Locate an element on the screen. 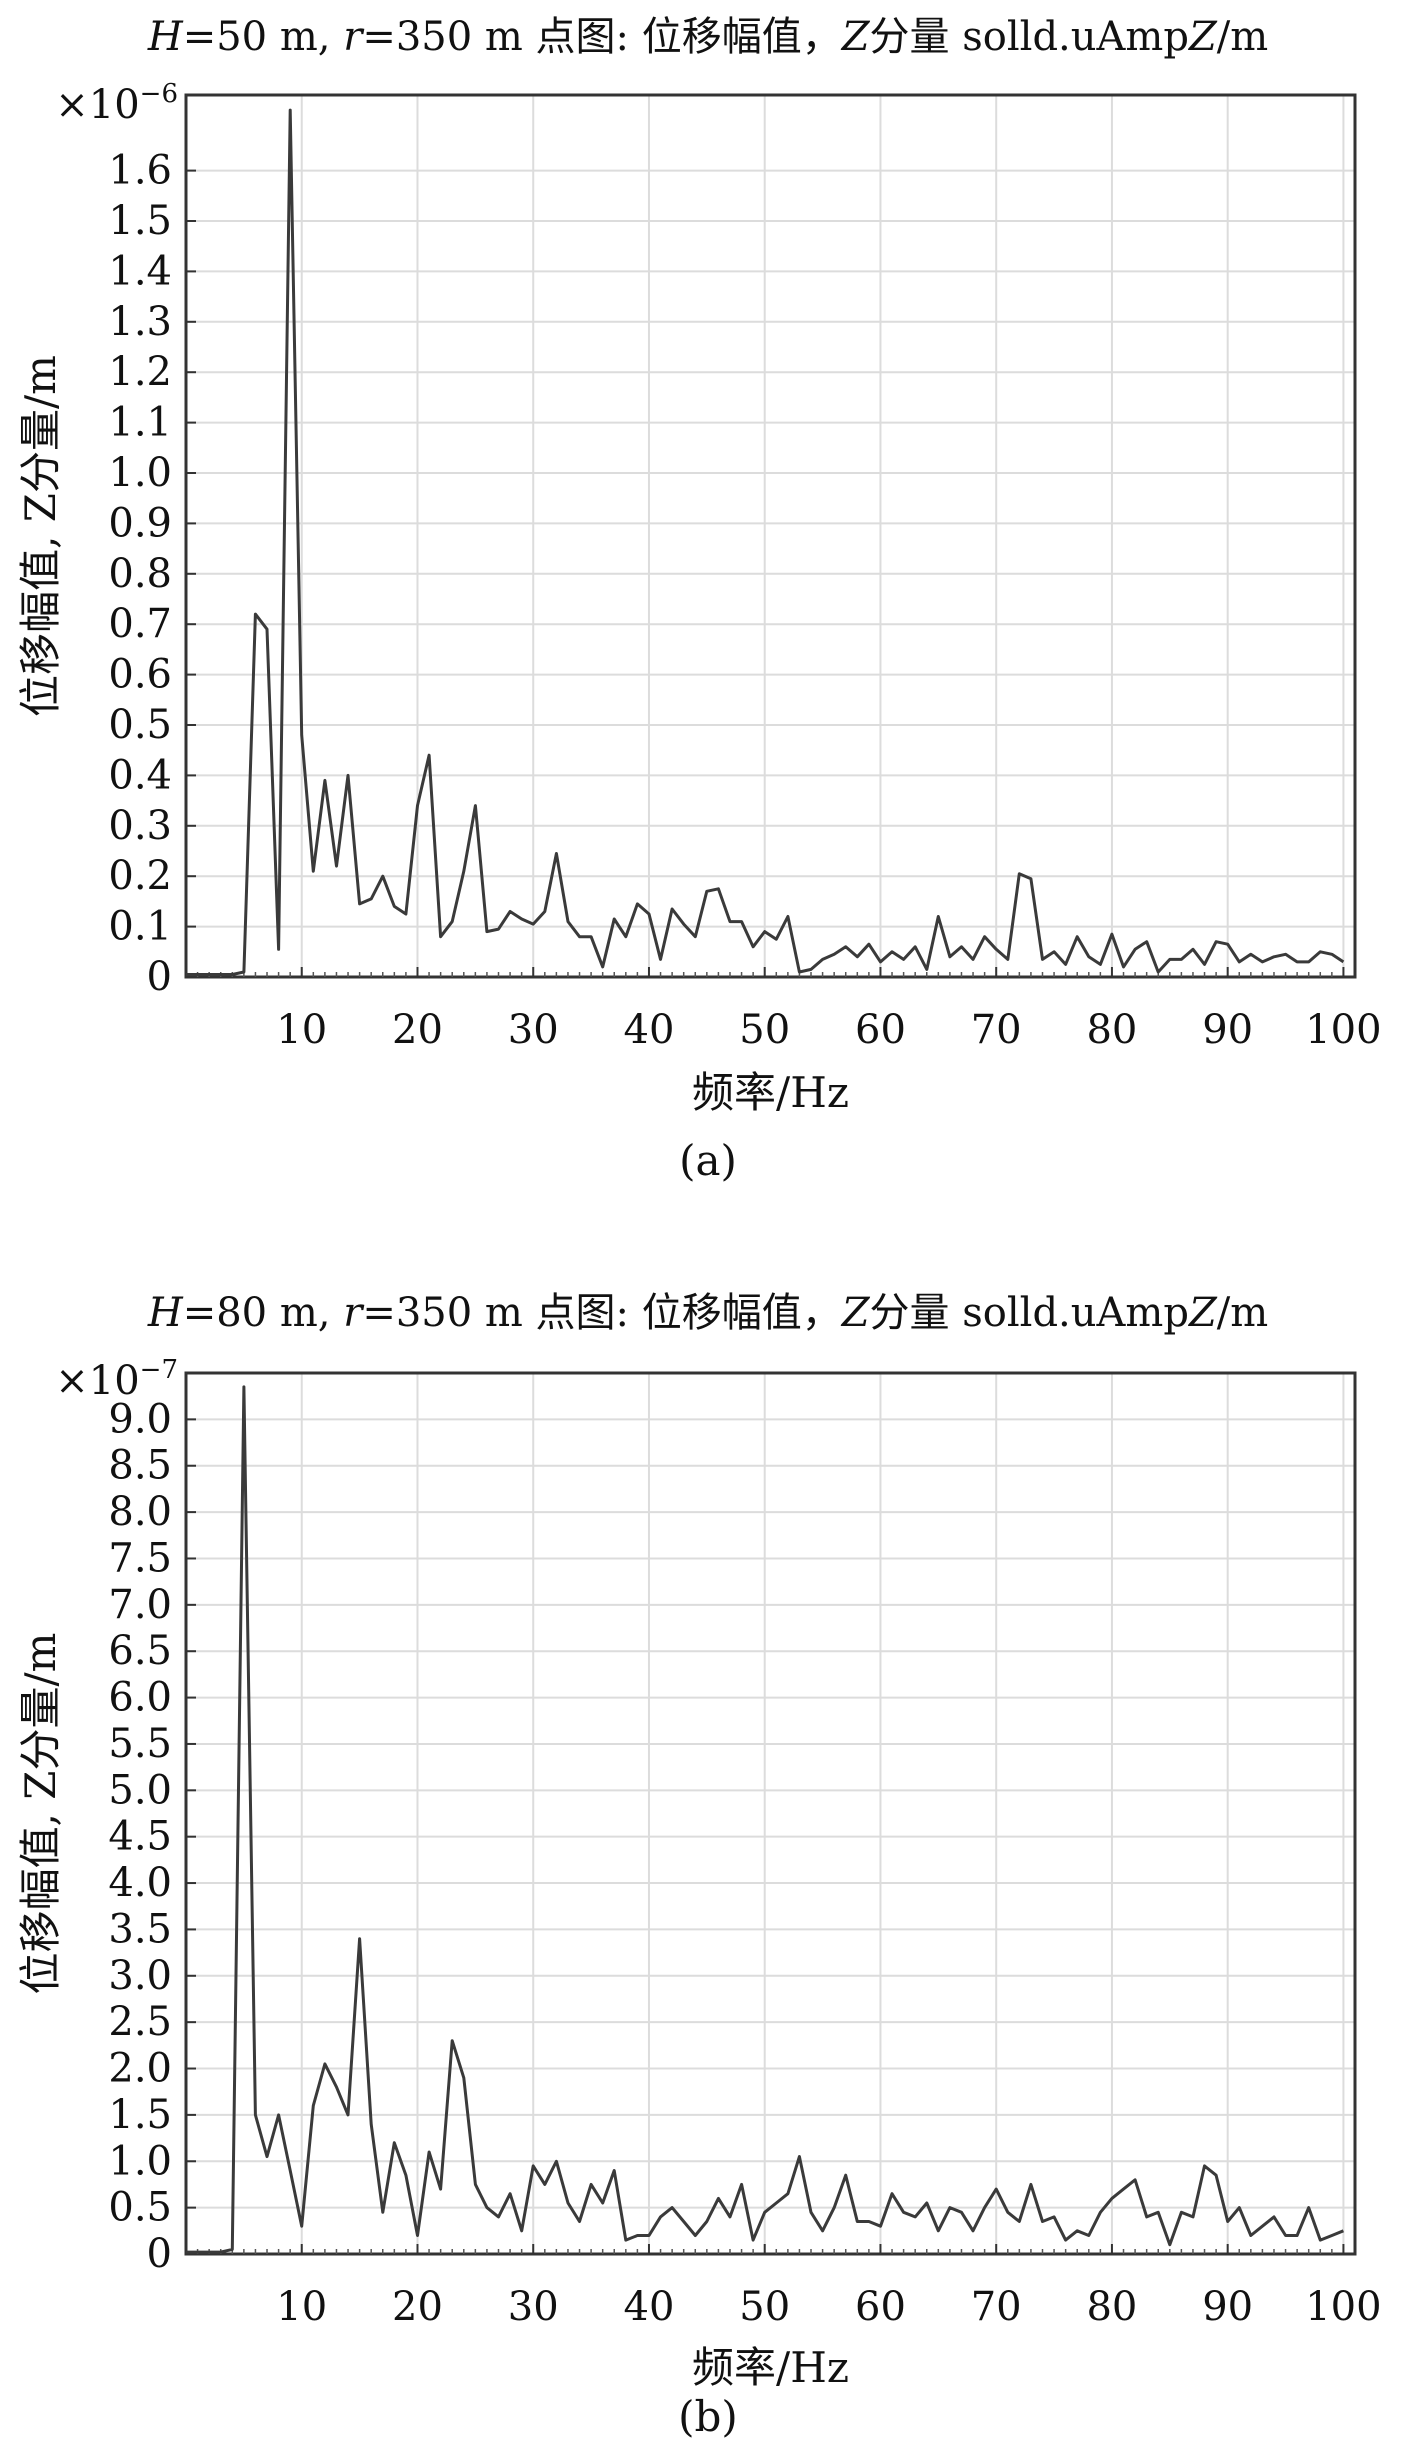 Image resolution: width=1417 pixels, height=2453 pixels. y-tick-label: 1.2 is located at coordinates (140, 372).